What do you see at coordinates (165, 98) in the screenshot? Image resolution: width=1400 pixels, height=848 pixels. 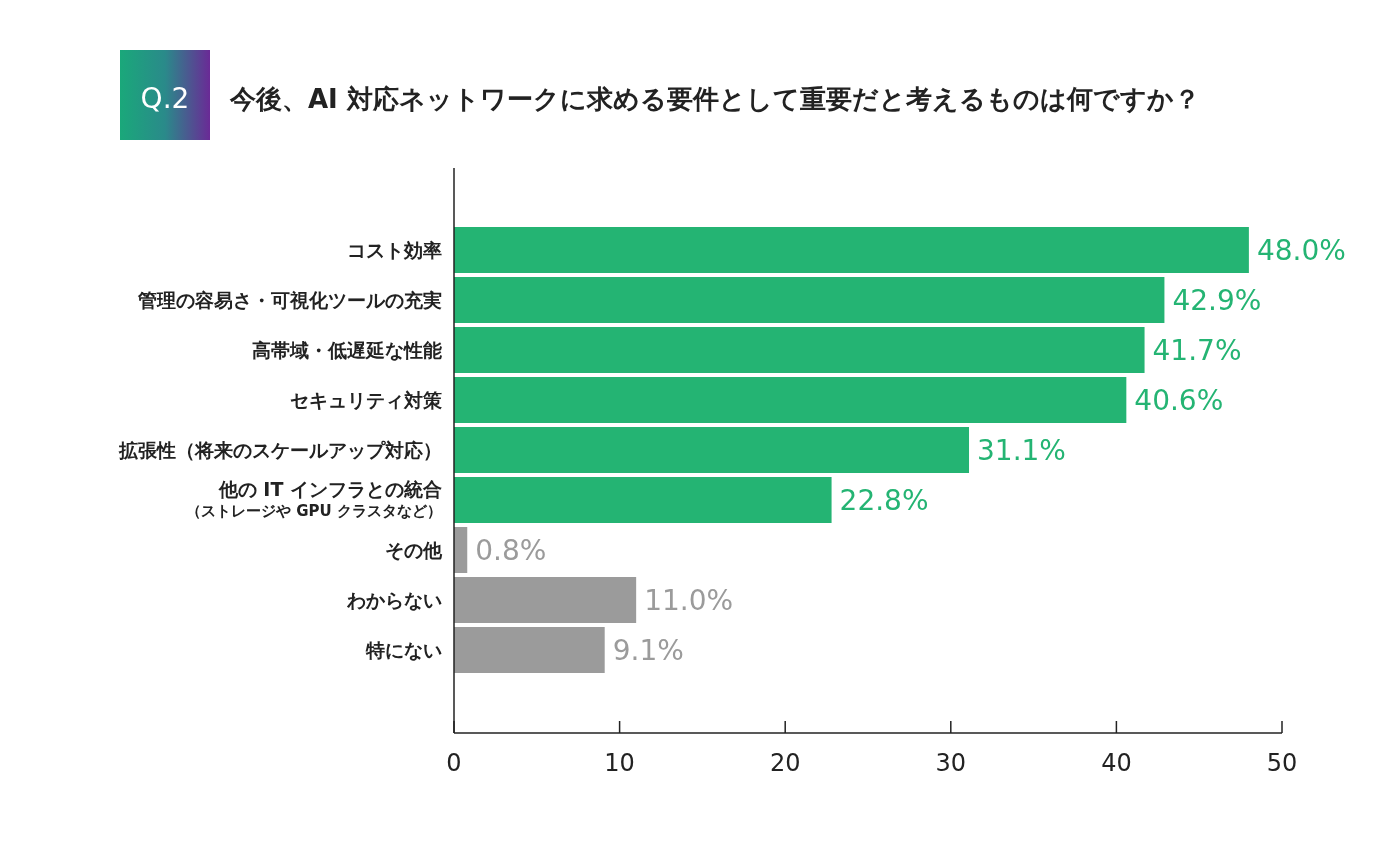 I see `text: Q.2` at bounding box center [165, 98].